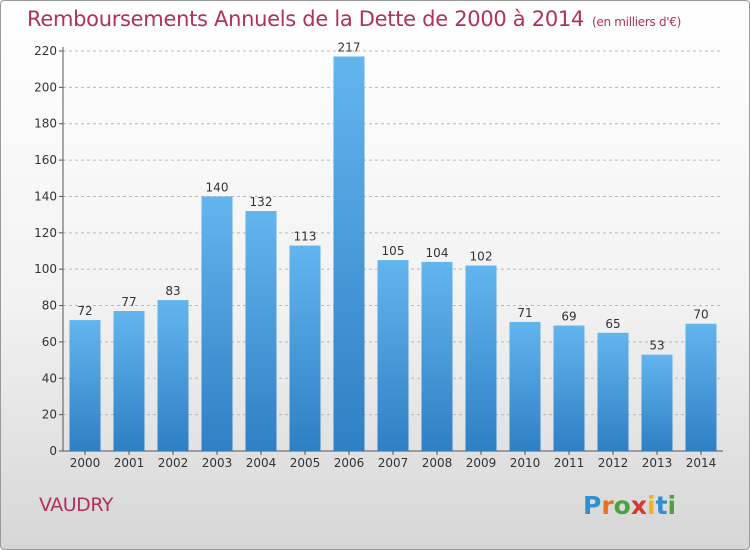 The width and height of the screenshot is (750, 550). I want to click on x-tick-label: 2000, so click(85, 463).